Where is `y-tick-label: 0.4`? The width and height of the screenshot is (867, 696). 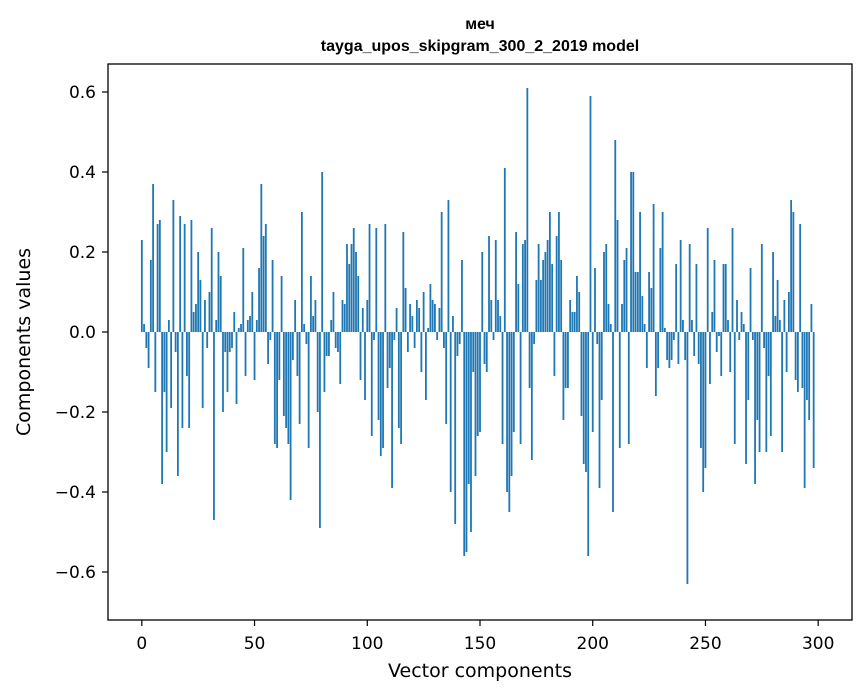 y-tick-label: 0.4 is located at coordinates (82, 173).